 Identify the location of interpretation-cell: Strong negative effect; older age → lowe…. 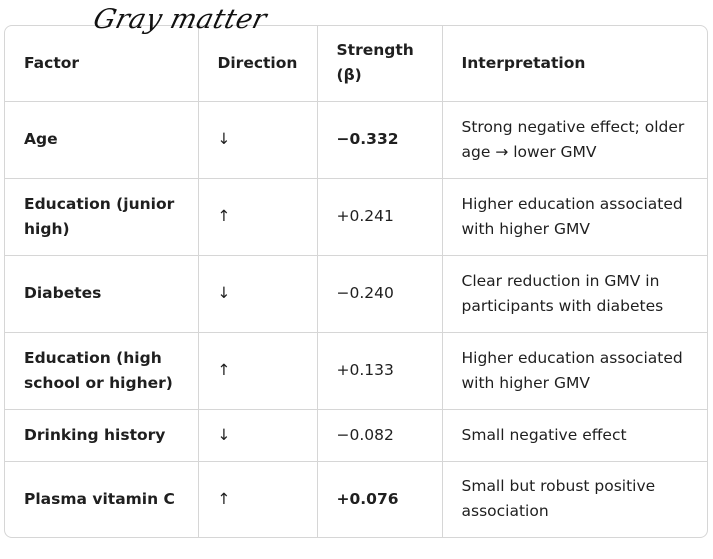
(574, 140).